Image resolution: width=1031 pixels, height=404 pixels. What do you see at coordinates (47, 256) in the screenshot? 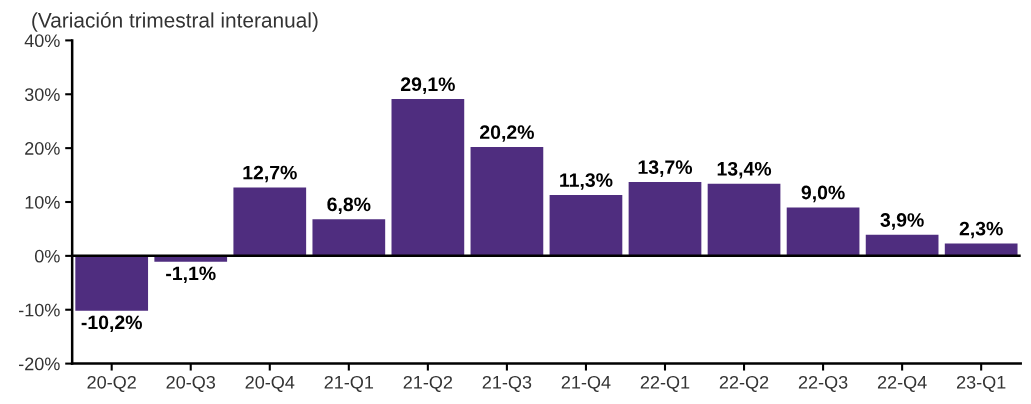
I see `y-tick-label: 0%` at bounding box center [47, 256].